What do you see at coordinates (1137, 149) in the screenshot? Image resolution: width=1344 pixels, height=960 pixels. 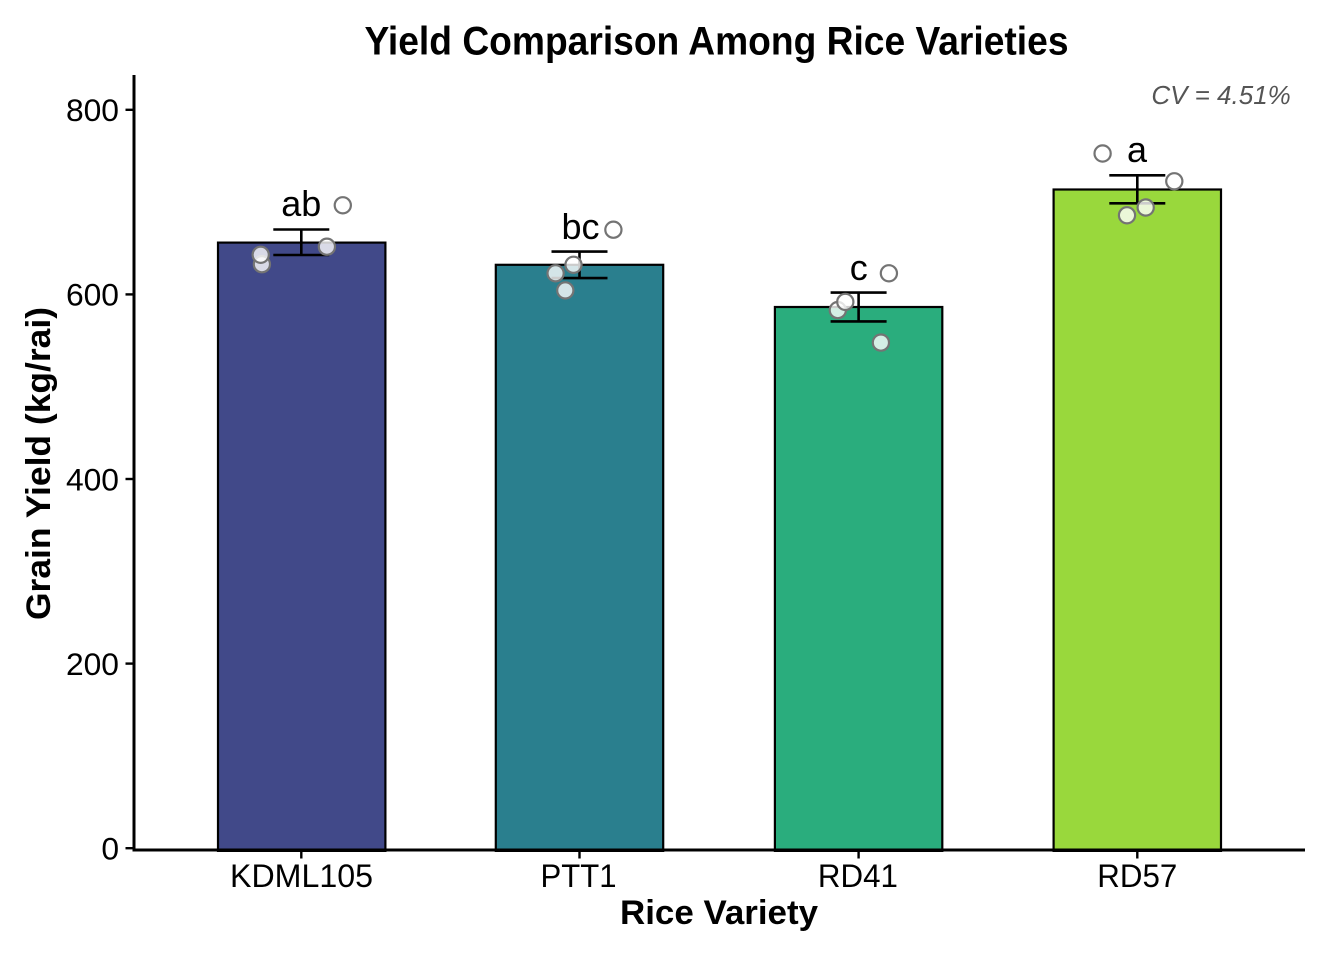 I see `svg-text: a` at bounding box center [1137, 149].